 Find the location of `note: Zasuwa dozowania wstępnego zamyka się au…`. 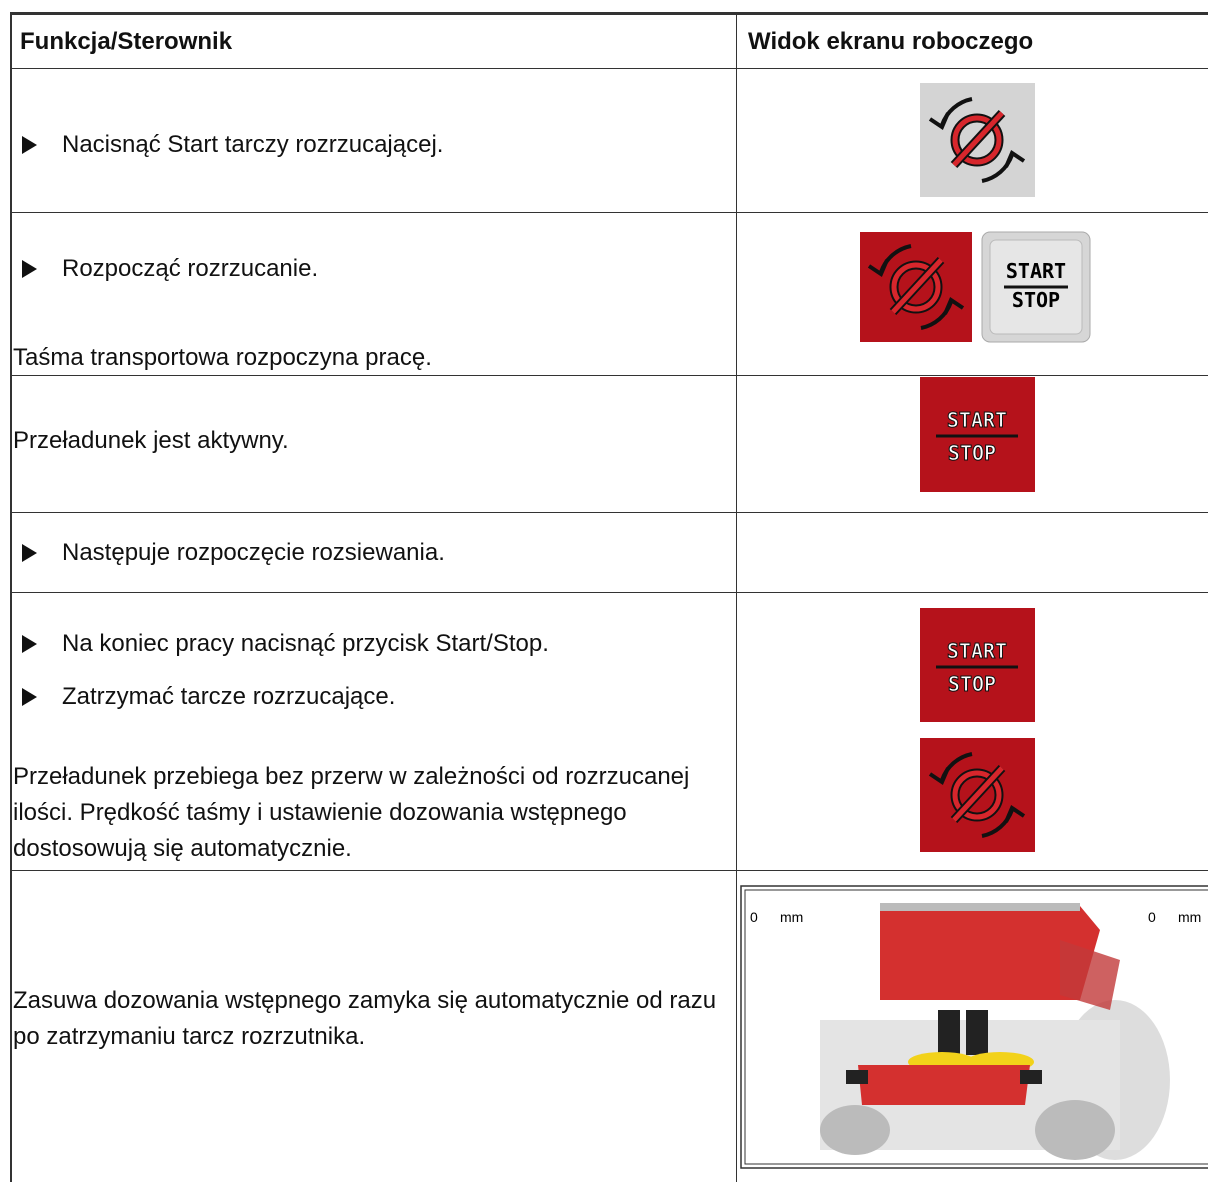

note: Zasuwa dozowania wstępnego zamyka się au… is located at coordinates (365, 1018).